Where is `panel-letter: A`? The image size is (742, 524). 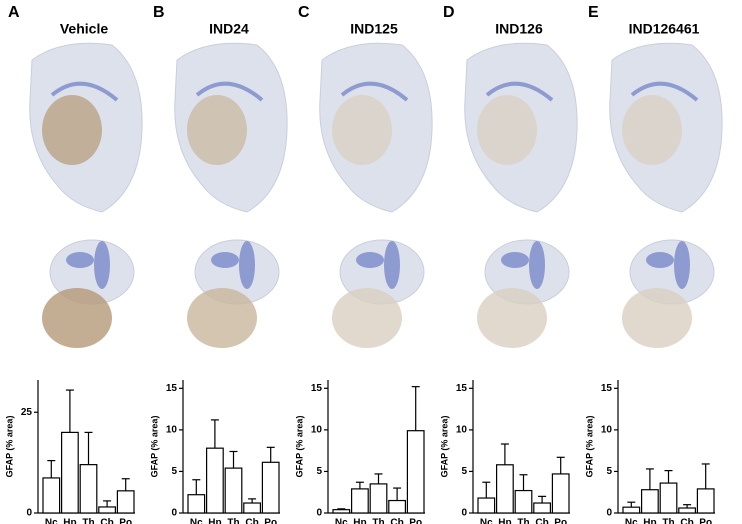
panel-letter: A is located at coordinates (14, 12).